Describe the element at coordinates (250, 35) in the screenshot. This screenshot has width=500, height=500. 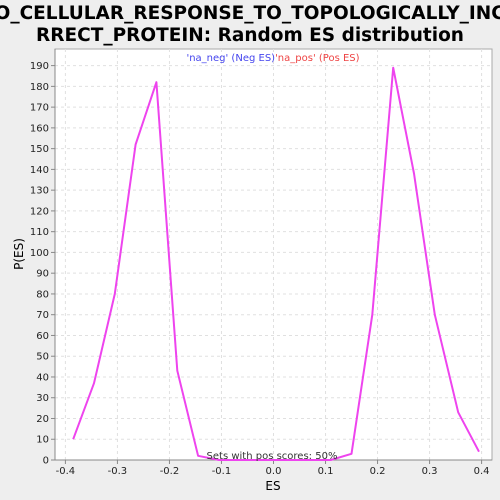
I see `chart-title-line-2: RRECT_PROTEIN: Random ES distribution` at that location.